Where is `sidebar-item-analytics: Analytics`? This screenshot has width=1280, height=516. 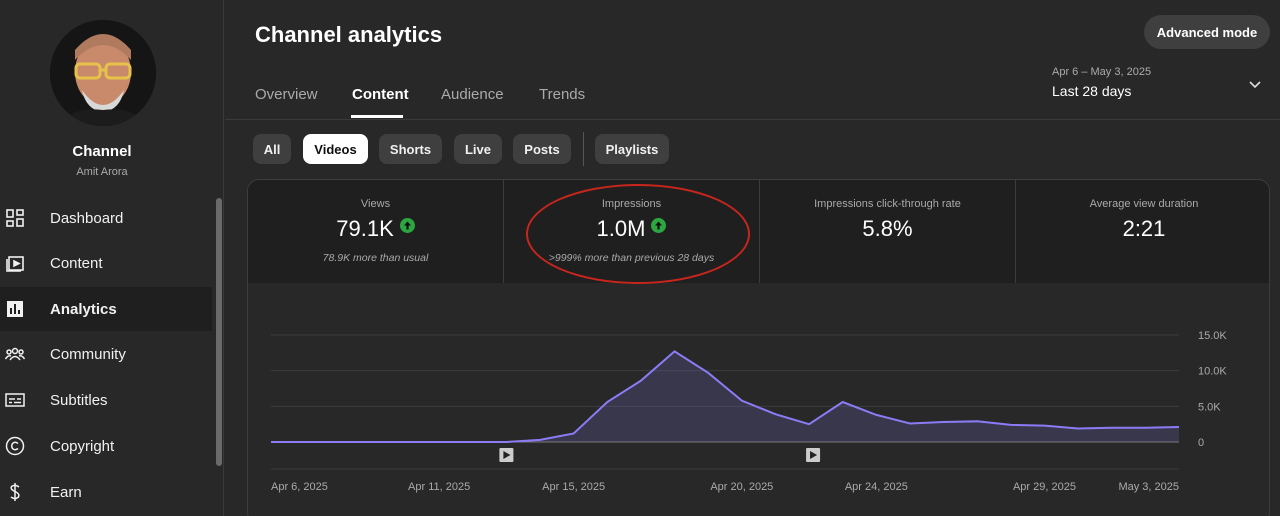
sidebar-item-analytics: Analytics is located at coordinates (106, 309).